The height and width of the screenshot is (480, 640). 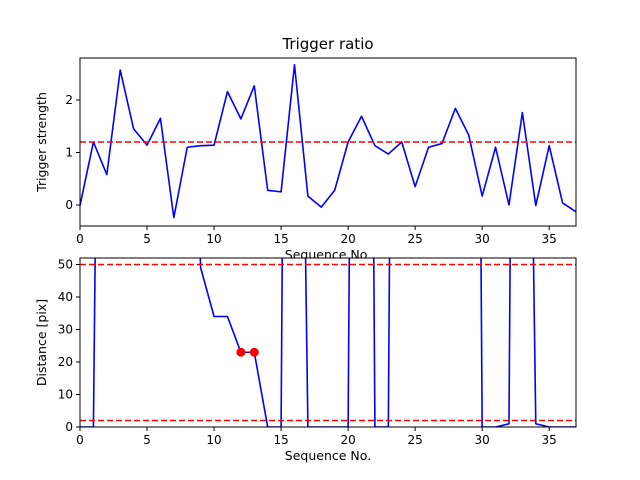 I want to click on y-tick-label: 2, so click(x=69, y=100).